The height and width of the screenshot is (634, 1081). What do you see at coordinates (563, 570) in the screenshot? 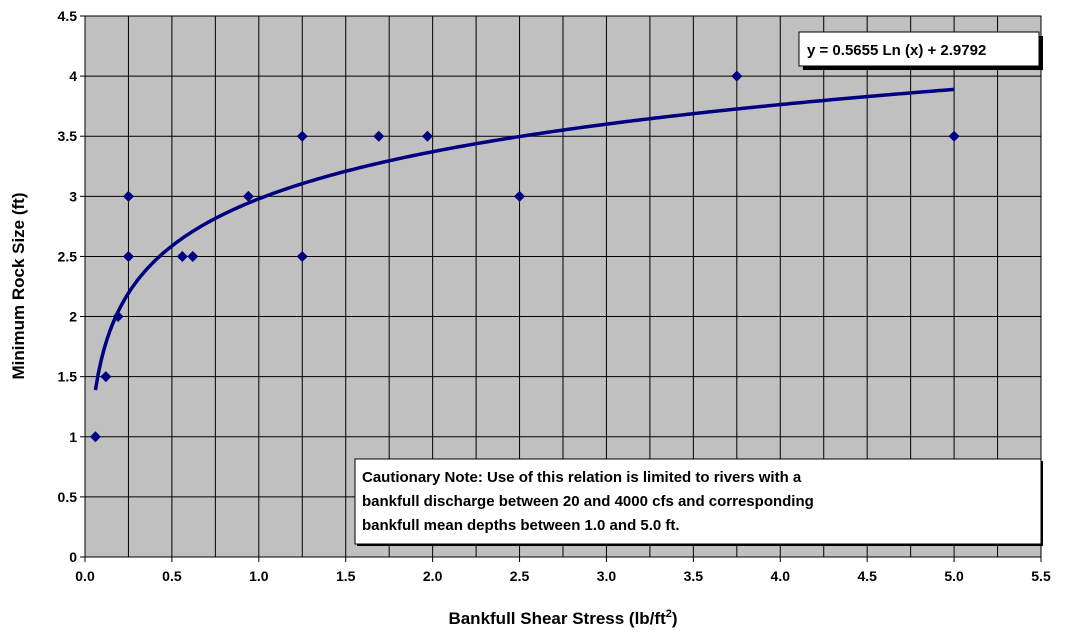
I see `x-axis-ticks: 0.0 0.5 1.0 1.5 2.0 2.5 3.0 3.5 4.0 4.5 5.0 5.5` at bounding box center [563, 570].